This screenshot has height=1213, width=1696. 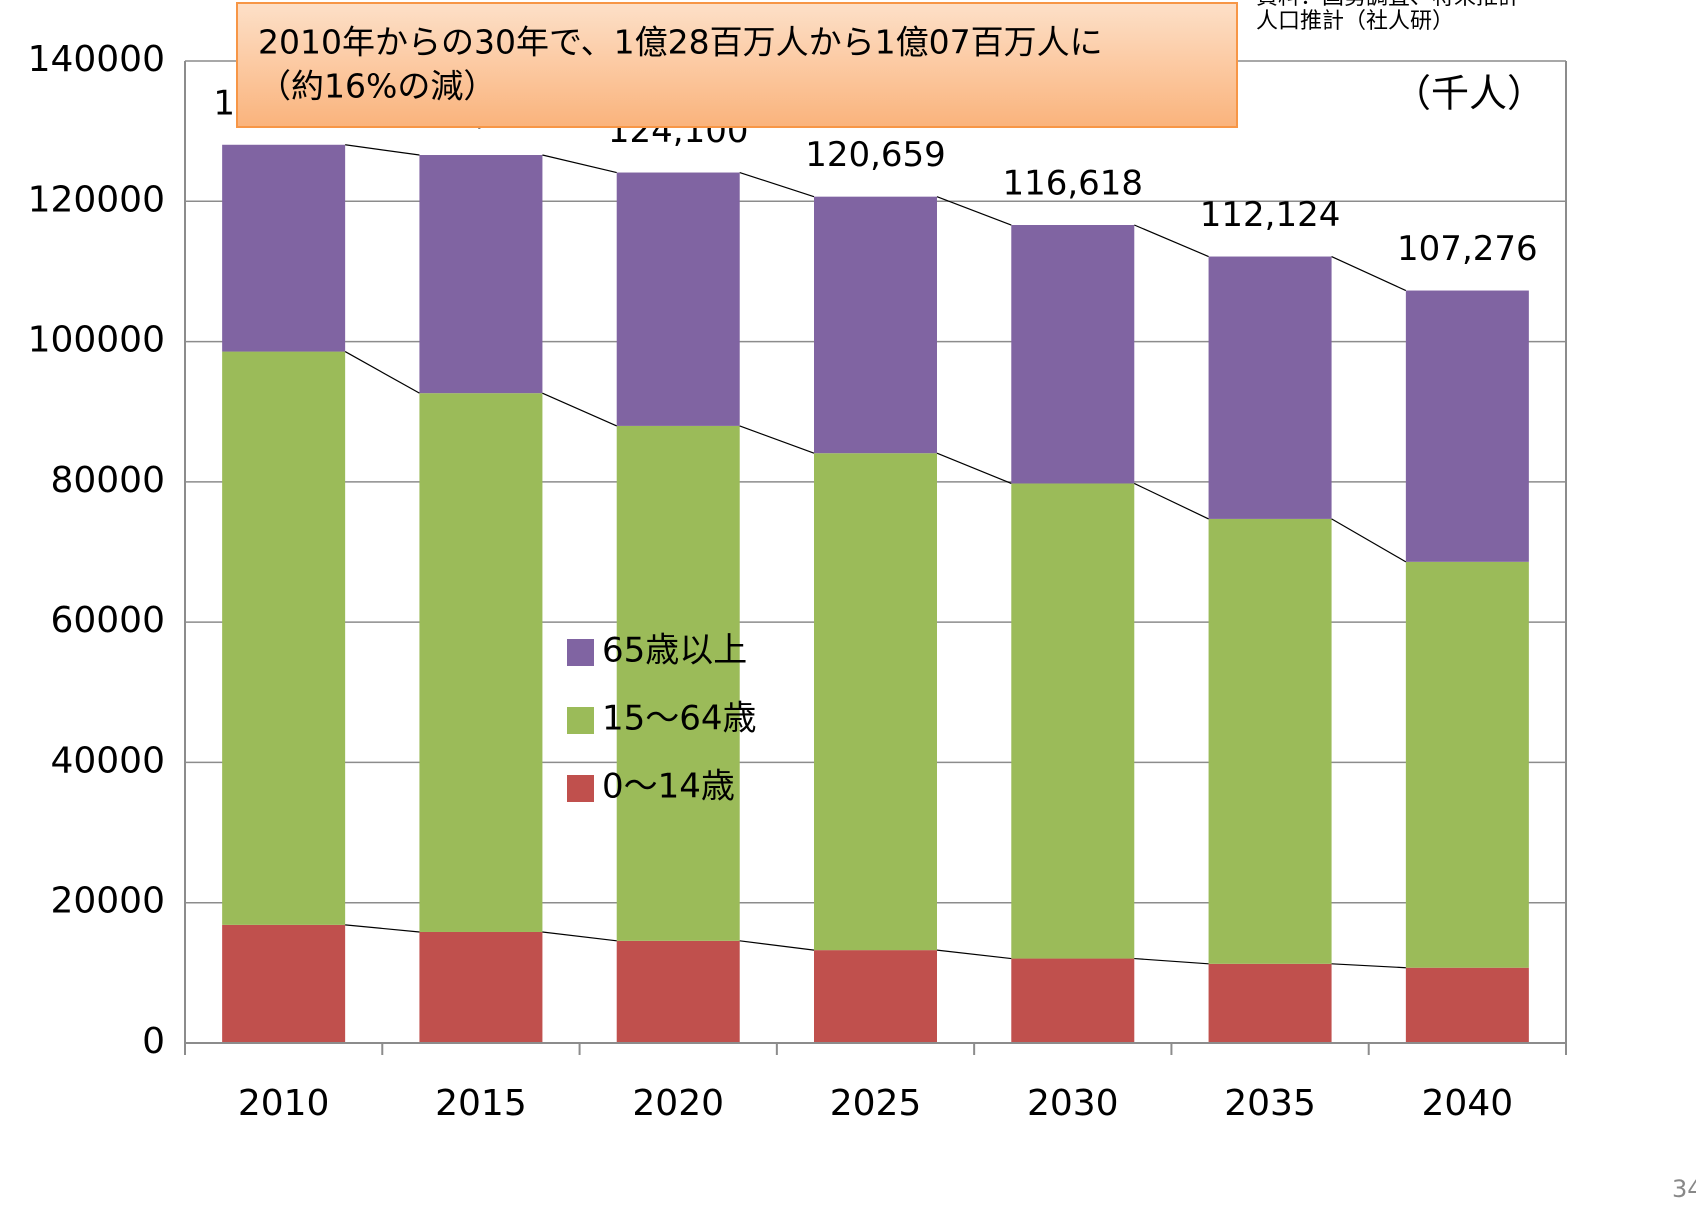 What do you see at coordinates (678, 1103) in the screenshot?
I see `x-tick-label: 2020` at bounding box center [678, 1103].